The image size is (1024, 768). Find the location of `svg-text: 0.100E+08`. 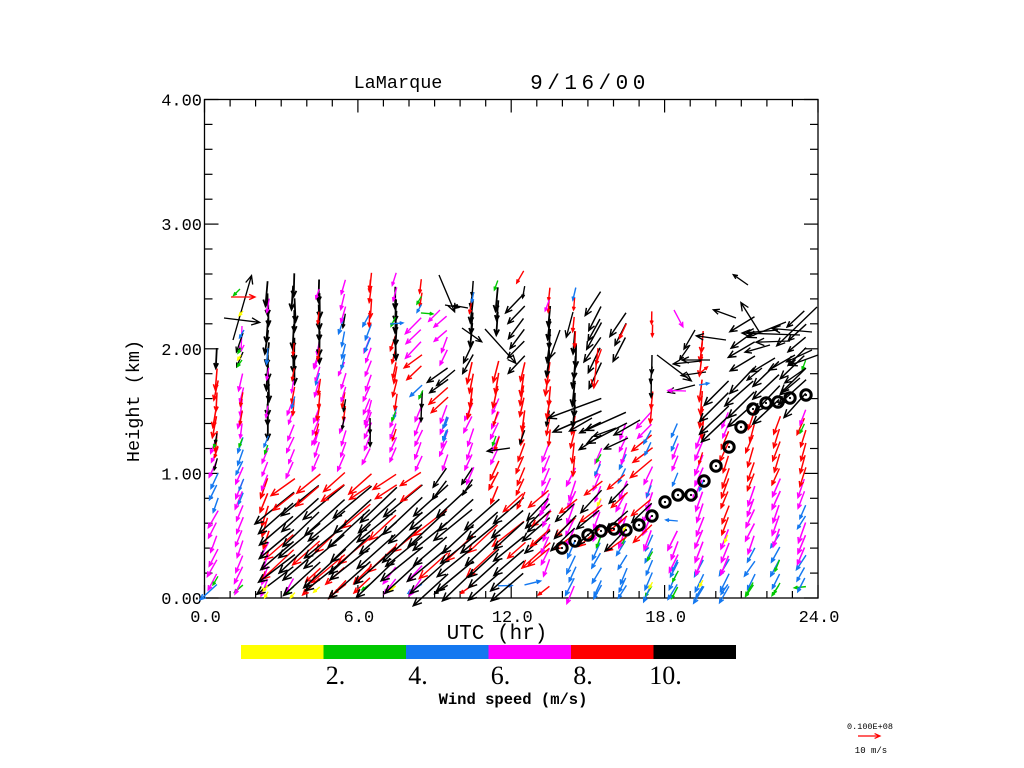

svg-text: 0.100E+08 is located at coordinates (870, 727).